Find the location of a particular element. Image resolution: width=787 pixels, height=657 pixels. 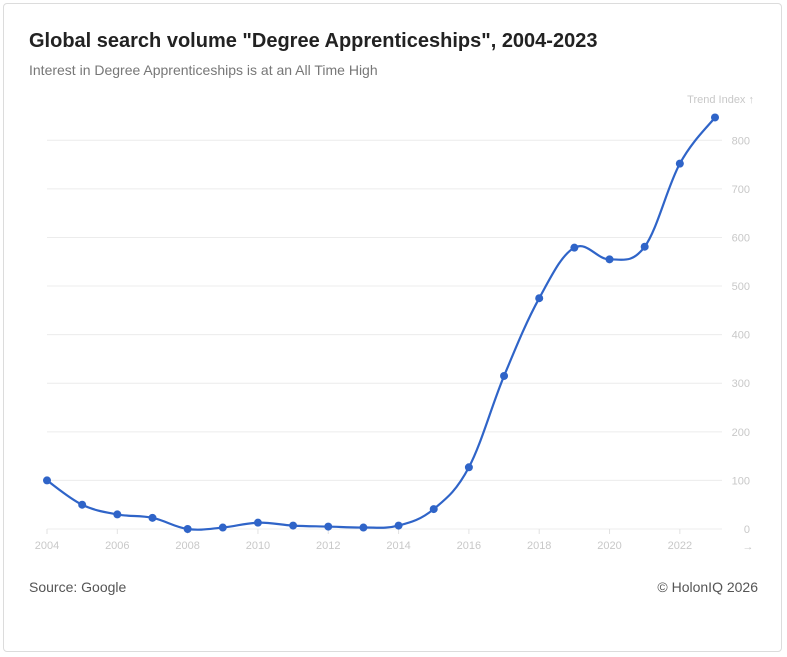

data-point-2018 is located at coordinates (539, 298).